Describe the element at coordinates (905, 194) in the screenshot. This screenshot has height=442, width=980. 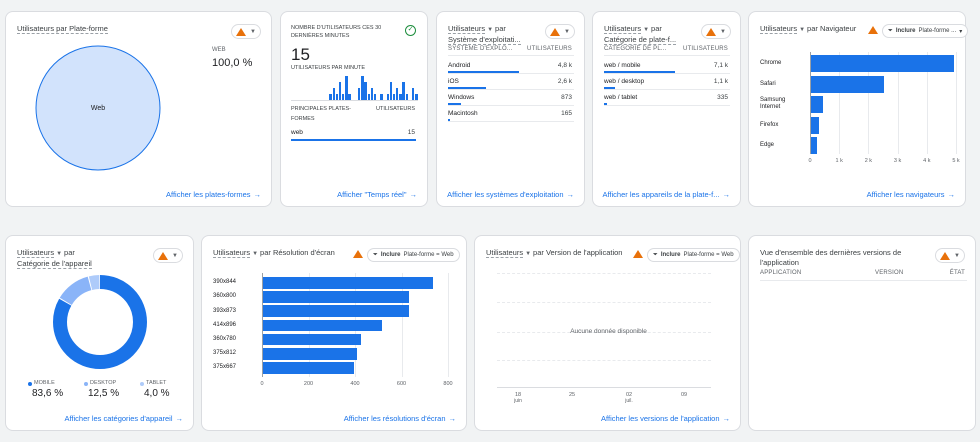
I see `link-label: Afficher les navigateurs` at that location.